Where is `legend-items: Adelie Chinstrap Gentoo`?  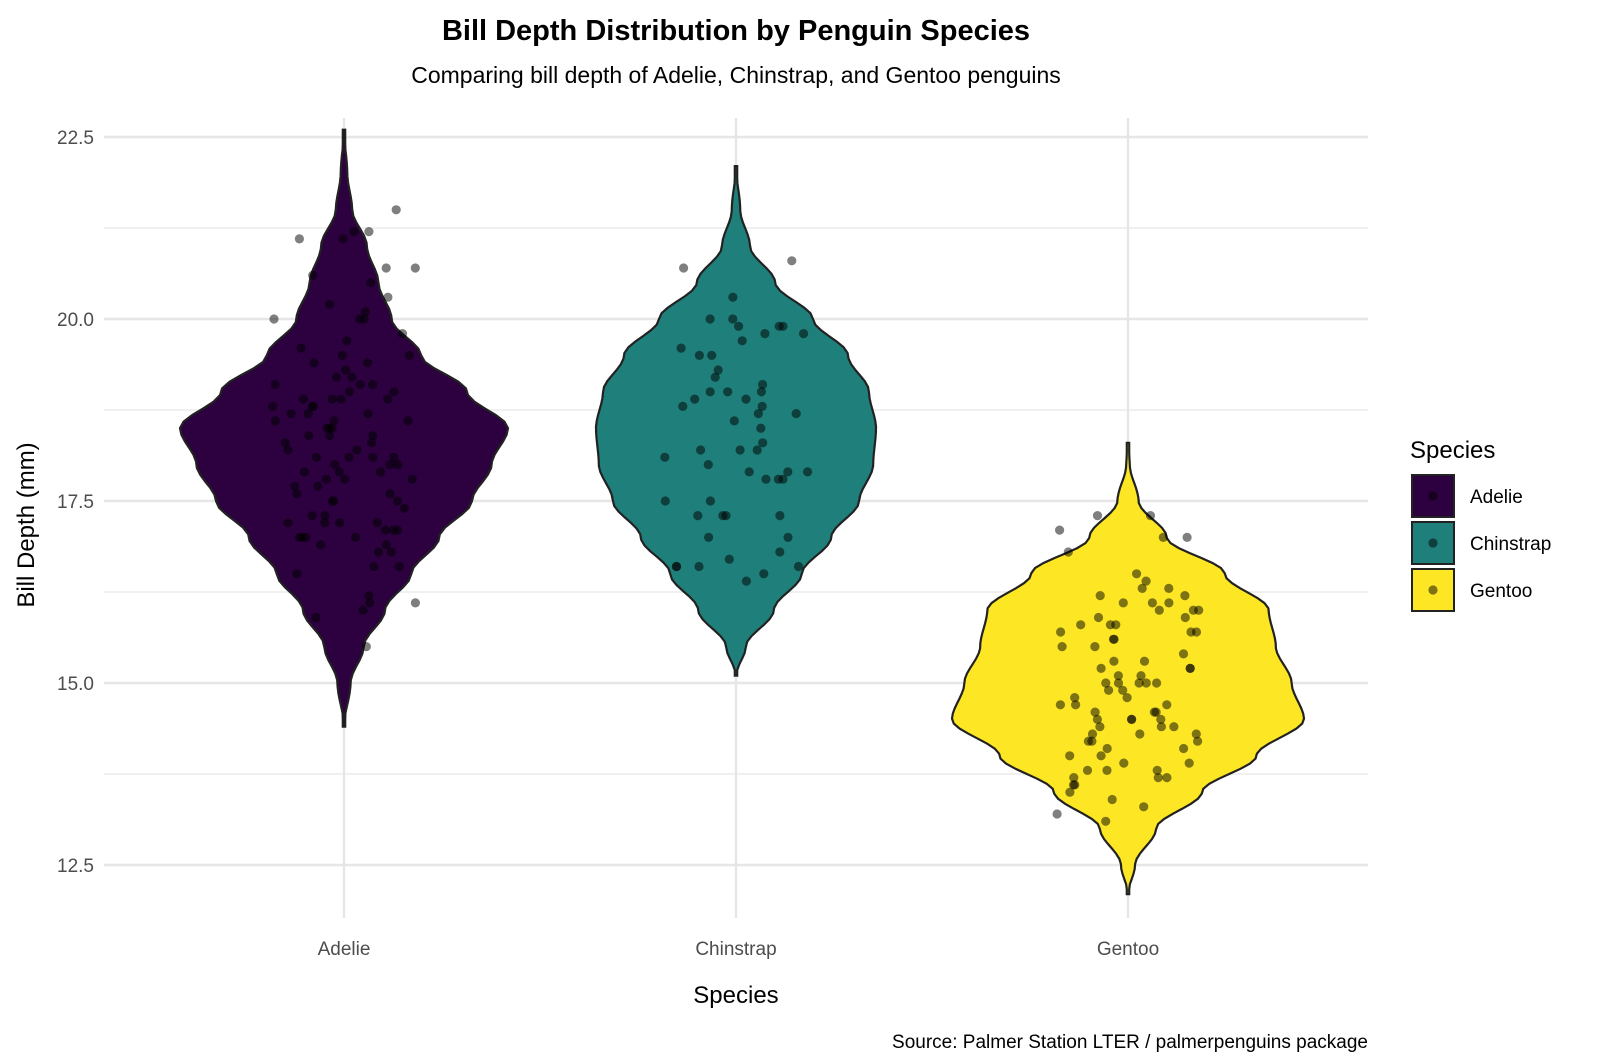 legend-items: Adelie Chinstrap Gentoo is located at coordinates (1481, 543).